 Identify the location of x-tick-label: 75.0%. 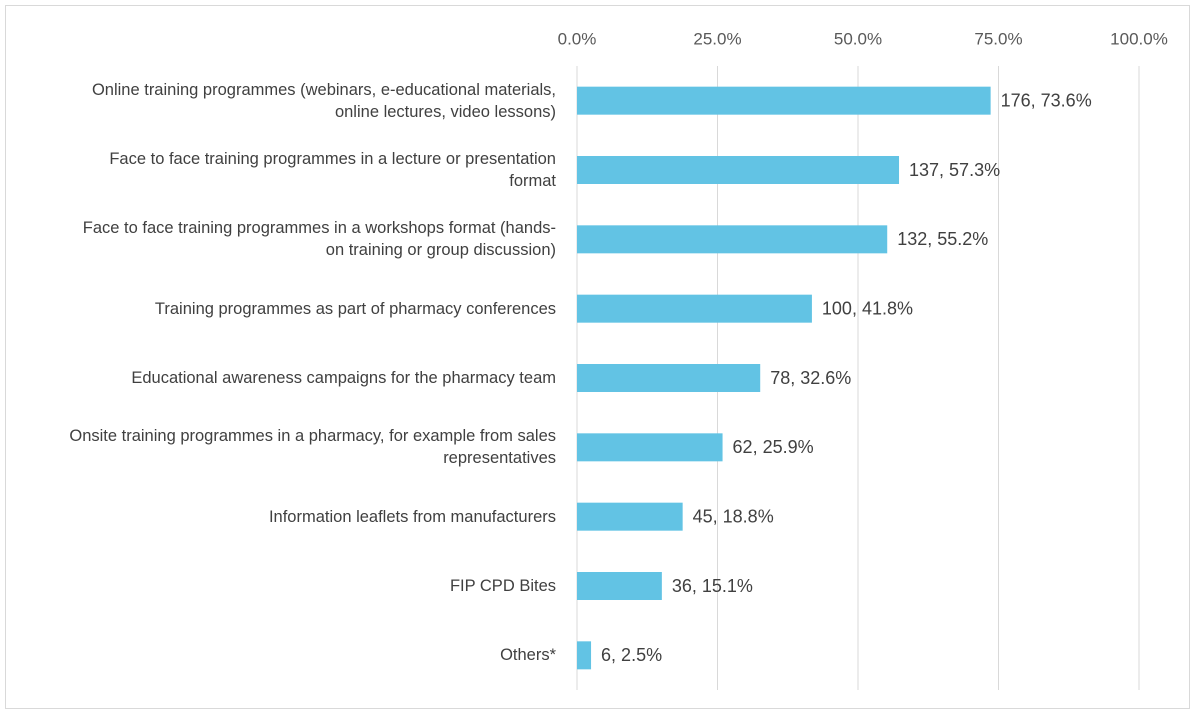
(998, 38).